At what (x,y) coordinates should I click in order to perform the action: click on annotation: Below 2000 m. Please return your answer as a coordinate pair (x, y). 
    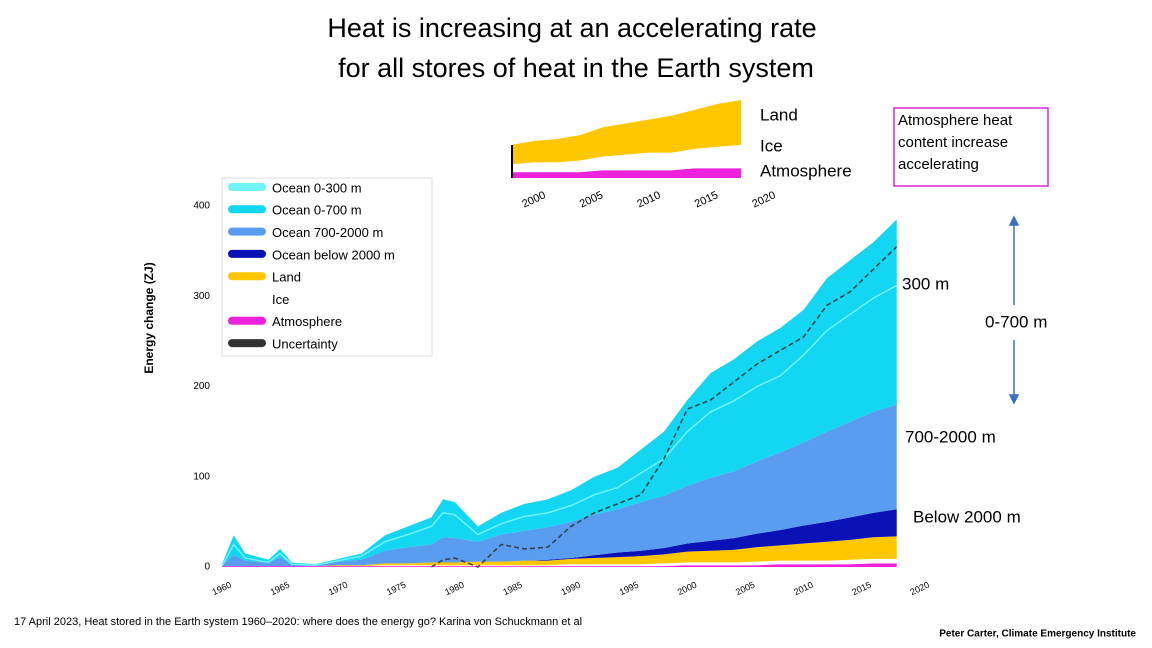
    Looking at the image, I should click on (967, 516).